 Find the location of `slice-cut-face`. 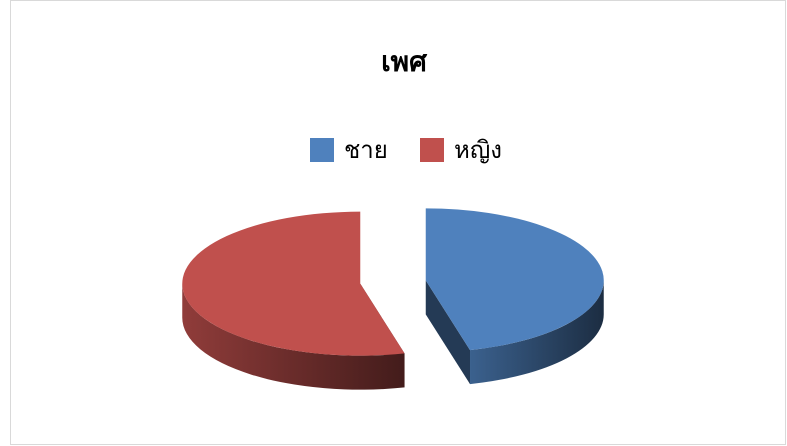

slice-cut-face is located at coordinates (448, 332).